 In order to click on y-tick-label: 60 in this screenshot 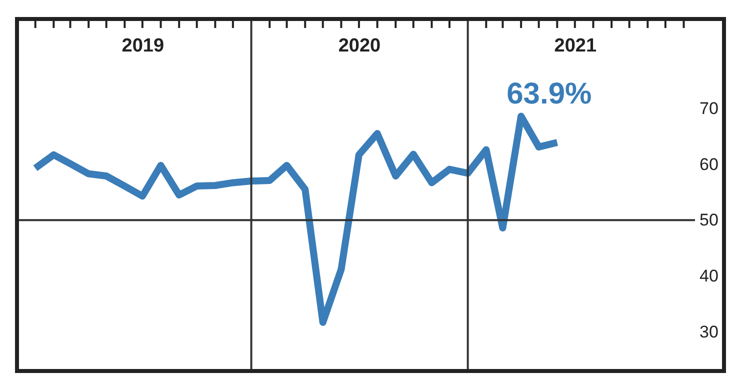, I will do `click(709, 164)`.